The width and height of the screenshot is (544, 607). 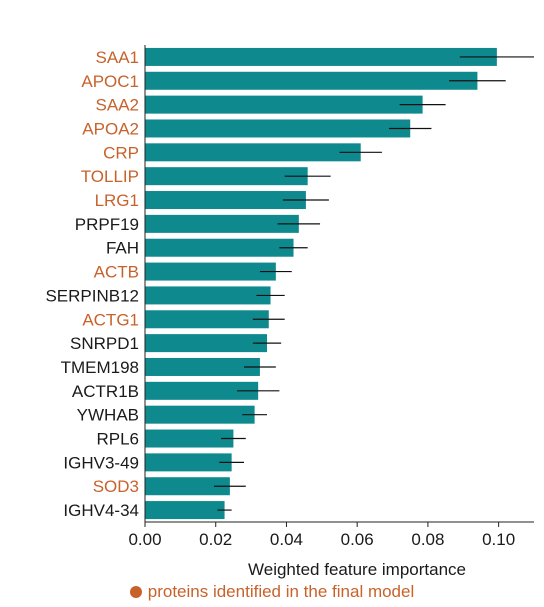 I want to click on bar-apoc1, so click(x=311, y=80).